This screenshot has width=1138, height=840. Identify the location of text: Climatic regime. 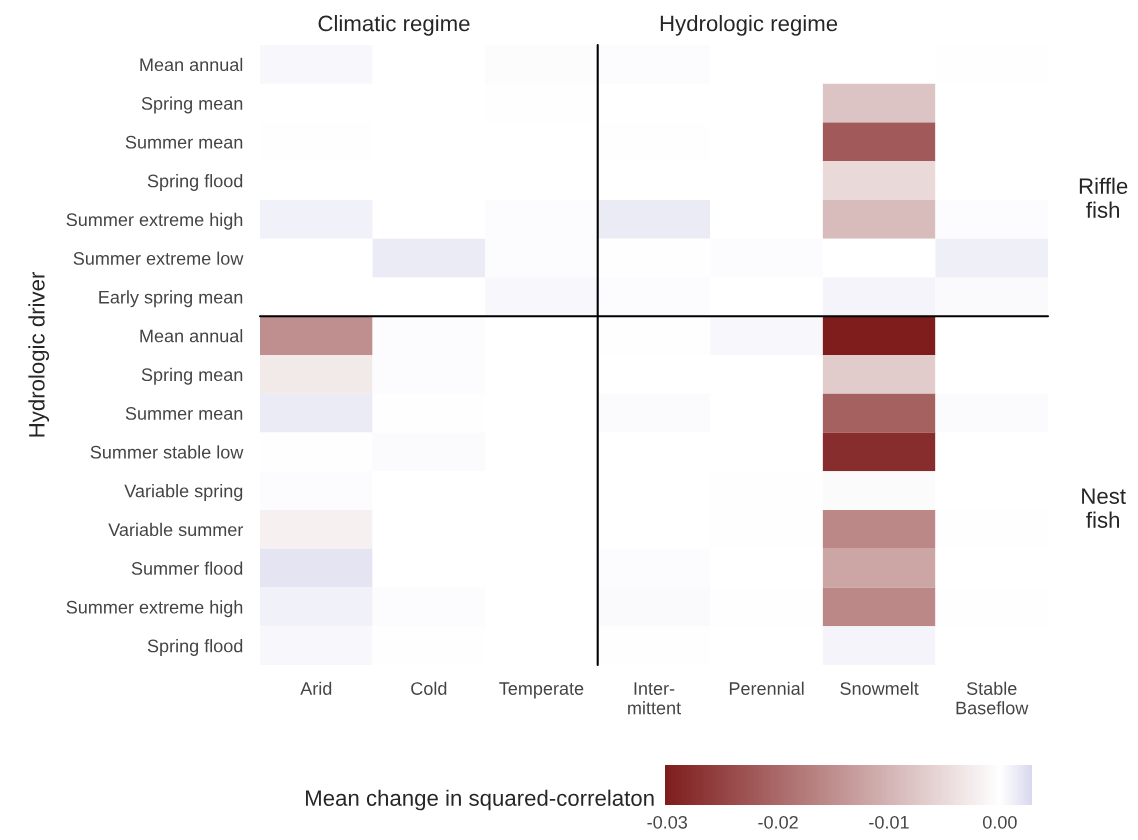
(394, 25).